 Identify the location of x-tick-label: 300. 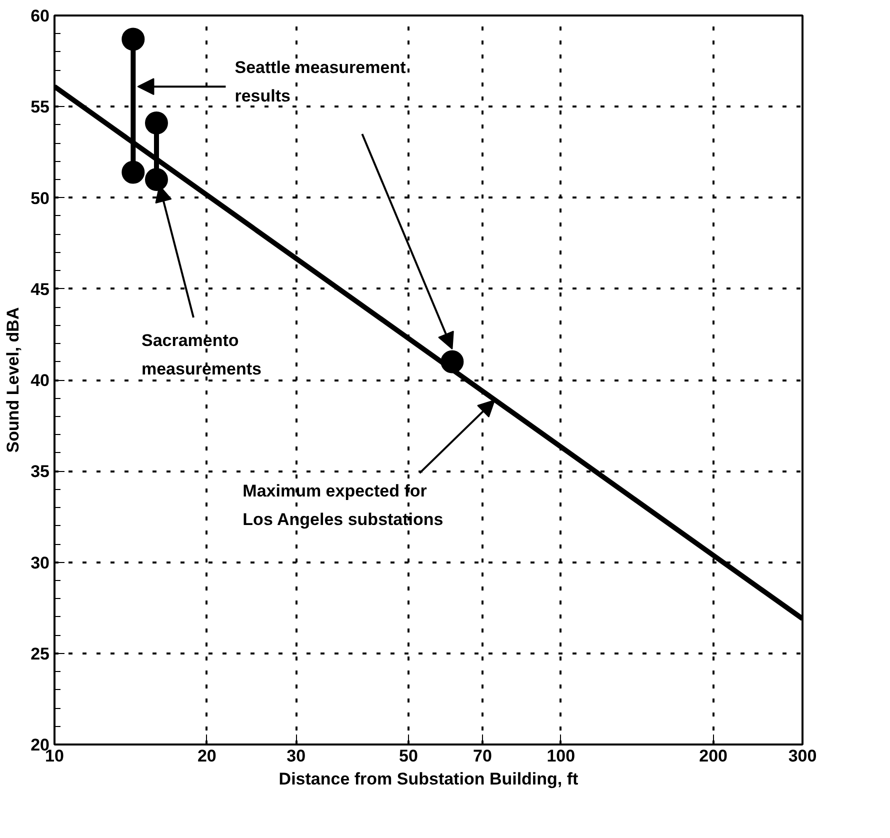
(802, 756).